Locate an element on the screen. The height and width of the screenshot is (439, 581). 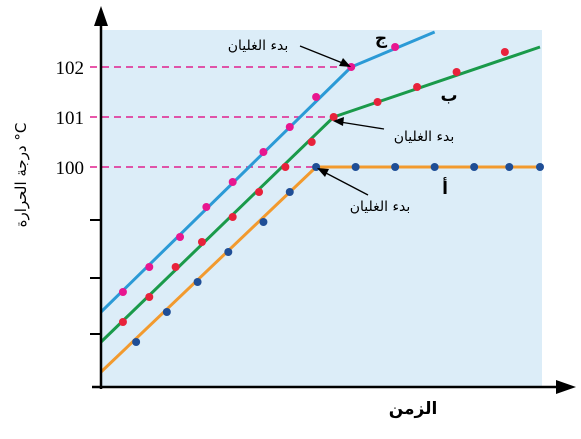
y-axis-arrow is located at coordinates (101, 16).